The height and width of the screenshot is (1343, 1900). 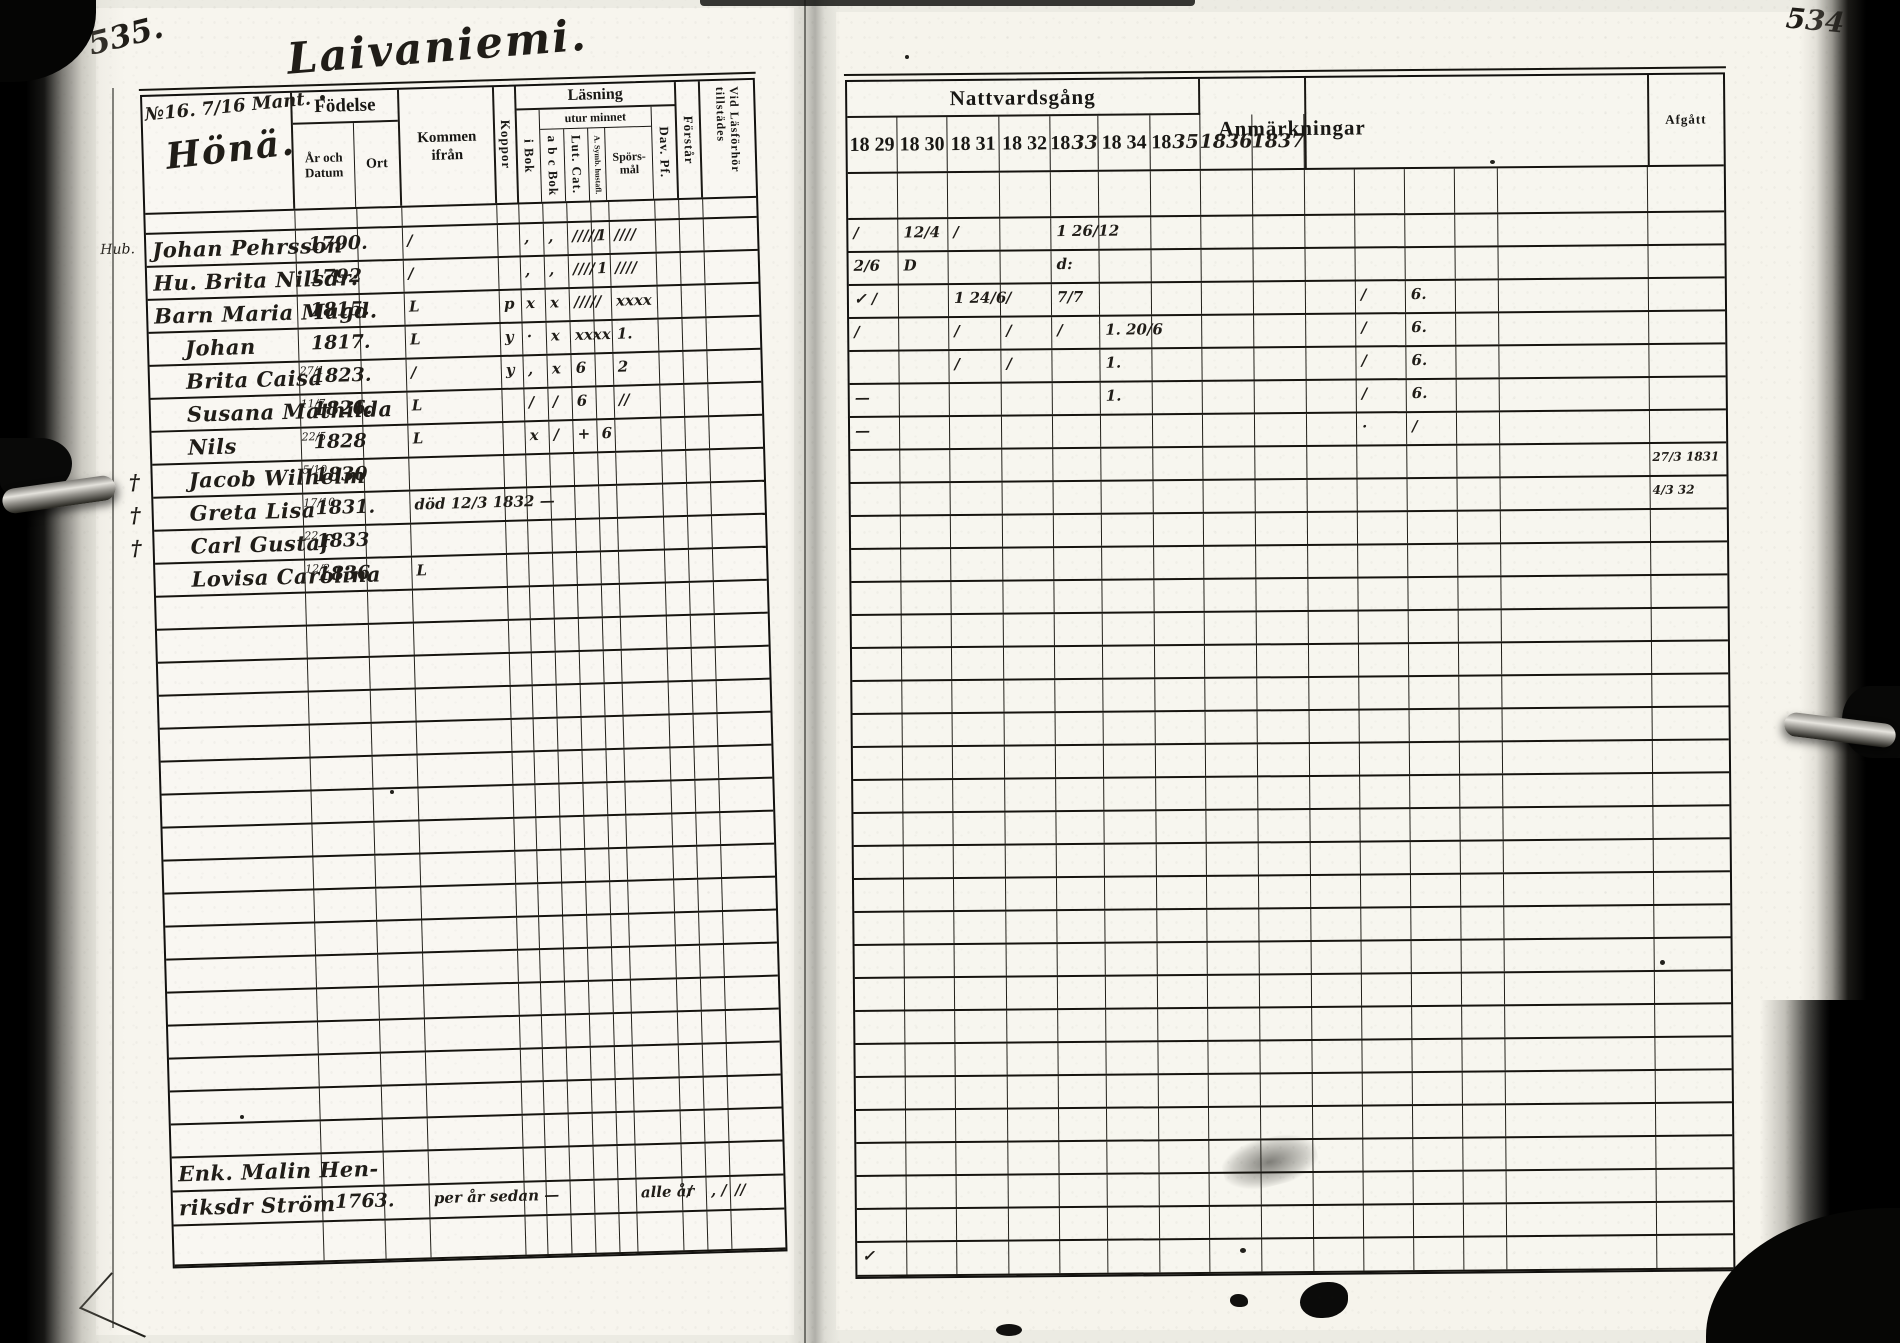 What do you see at coordinates (1686, 456) in the screenshot?
I see `handwritten-mark: 27/3 1831` at bounding box center [1686, 456].